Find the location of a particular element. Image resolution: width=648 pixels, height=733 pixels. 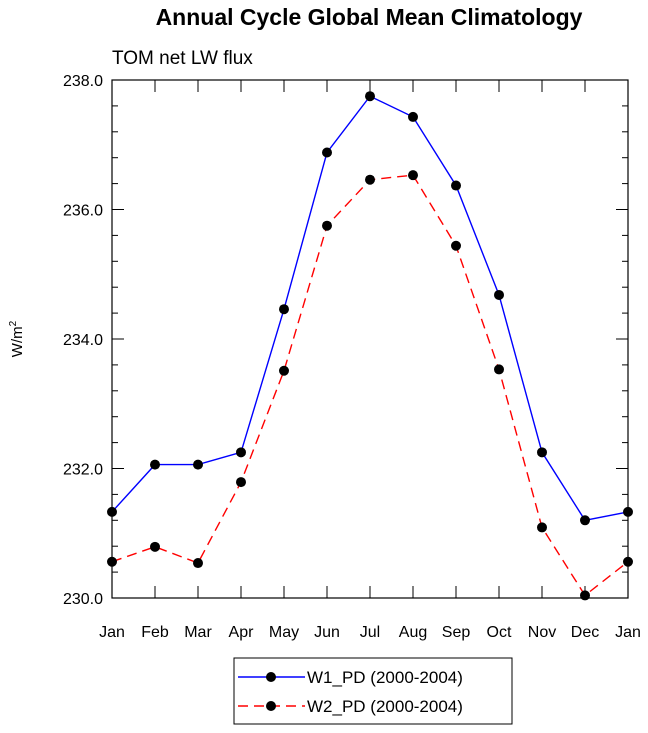

x-tick-label: Apr is located at coordinates (242, 632).